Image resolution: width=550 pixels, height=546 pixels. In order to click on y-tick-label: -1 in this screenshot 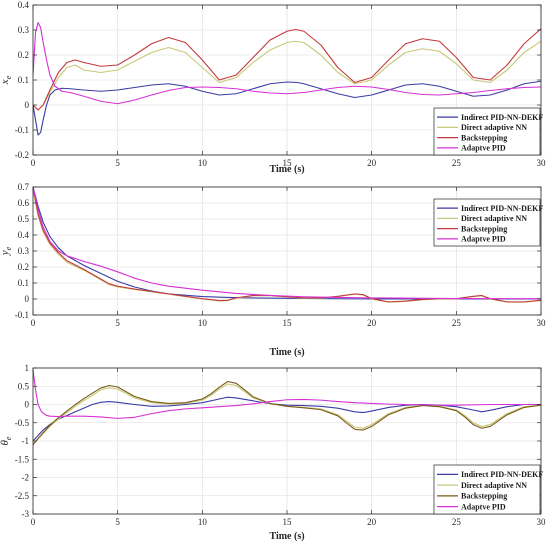, I will do `click(26, 441)`.